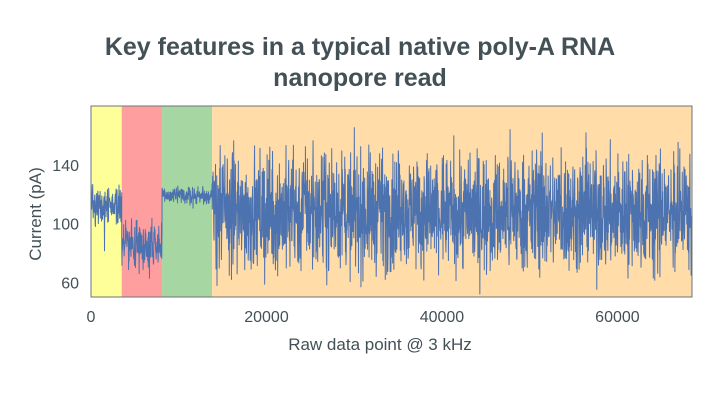  I want to click on y-tick-label: 140, so click(65, 166).